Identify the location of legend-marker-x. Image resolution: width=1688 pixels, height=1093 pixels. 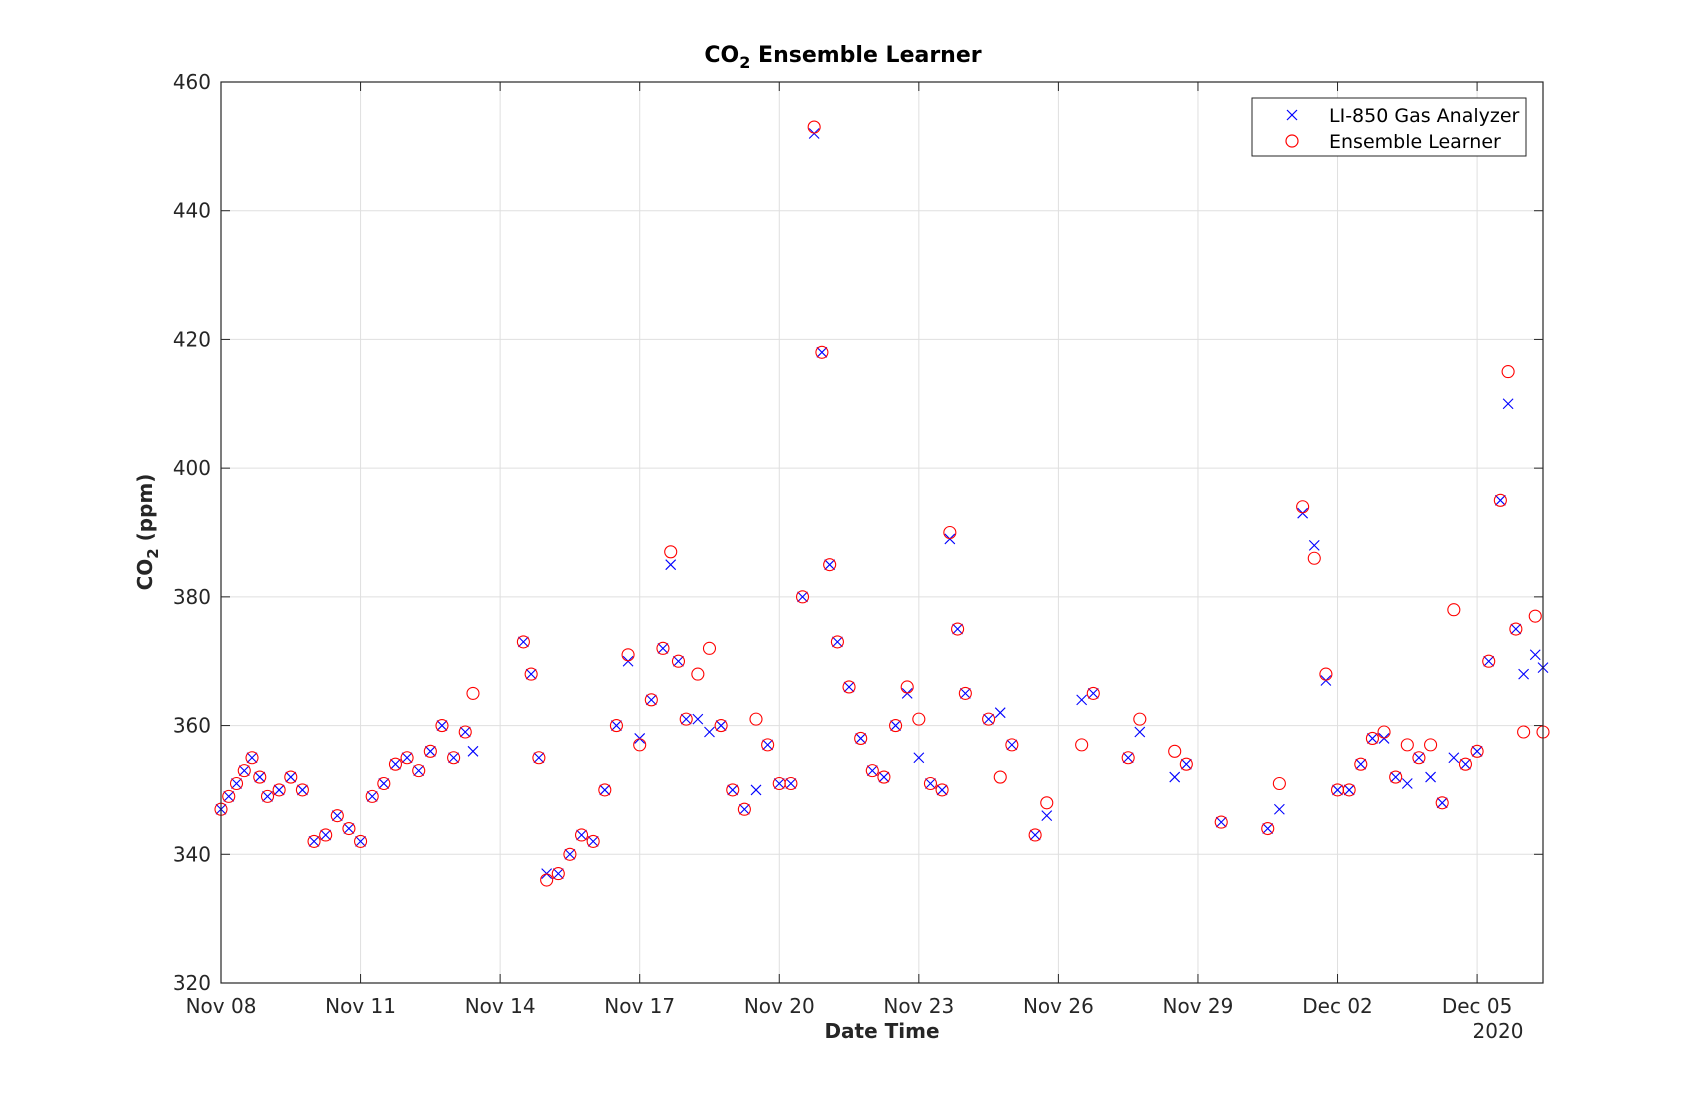
(1292, 115).